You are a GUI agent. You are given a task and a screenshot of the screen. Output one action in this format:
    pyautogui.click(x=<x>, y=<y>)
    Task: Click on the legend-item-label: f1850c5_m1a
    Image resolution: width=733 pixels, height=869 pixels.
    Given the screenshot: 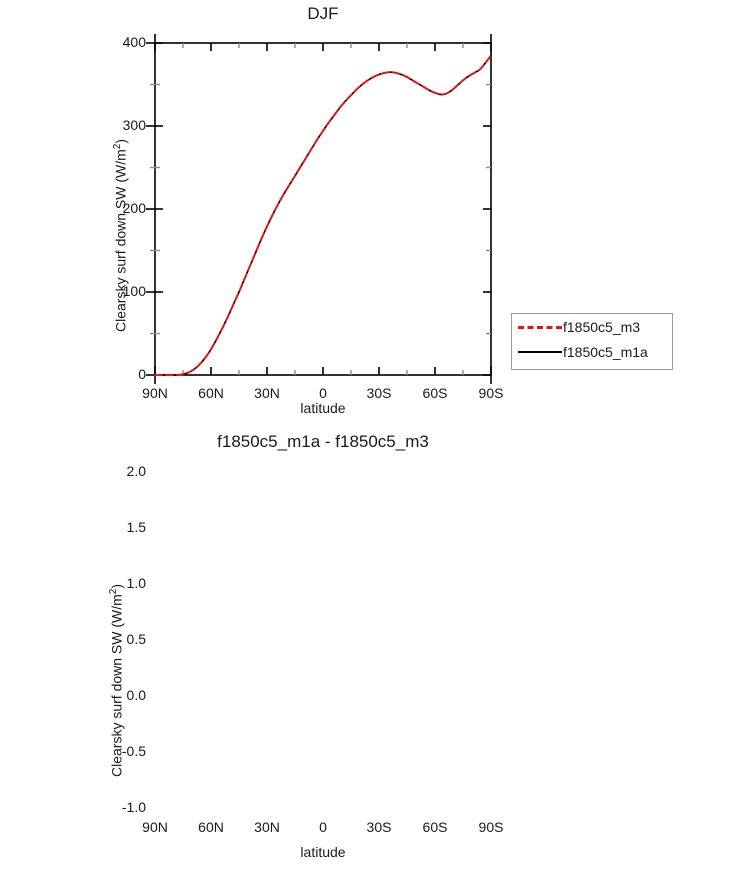 What is the action you would take?
    pyautogui.click(x=605, y=352)
    